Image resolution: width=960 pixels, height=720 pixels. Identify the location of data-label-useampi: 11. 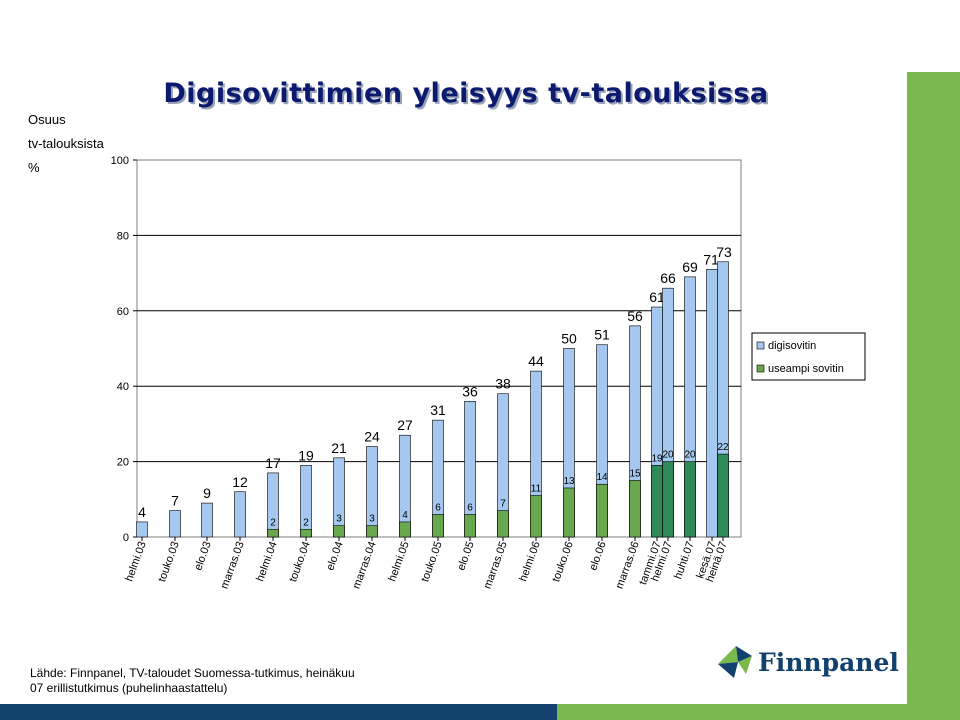
(536, 489).